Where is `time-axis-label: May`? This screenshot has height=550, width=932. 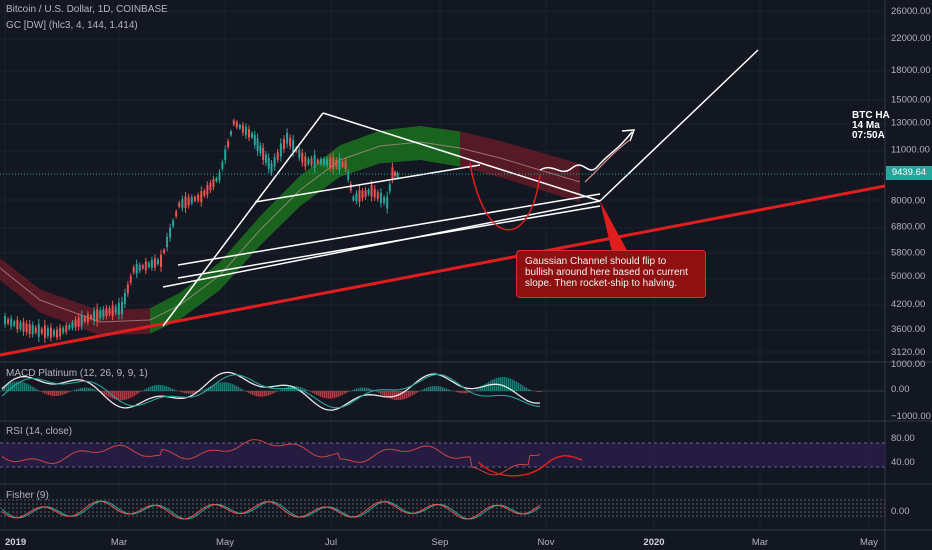
time-axis-label: May is located at coordinates (869, 542).